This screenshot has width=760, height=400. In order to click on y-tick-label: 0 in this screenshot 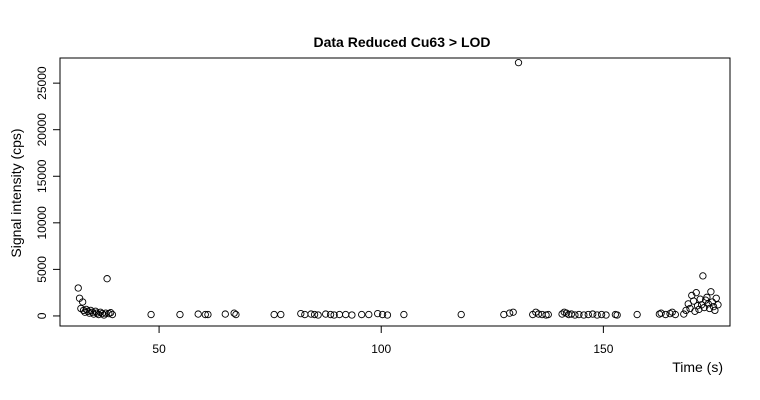, I will do `click(42, 315)`.